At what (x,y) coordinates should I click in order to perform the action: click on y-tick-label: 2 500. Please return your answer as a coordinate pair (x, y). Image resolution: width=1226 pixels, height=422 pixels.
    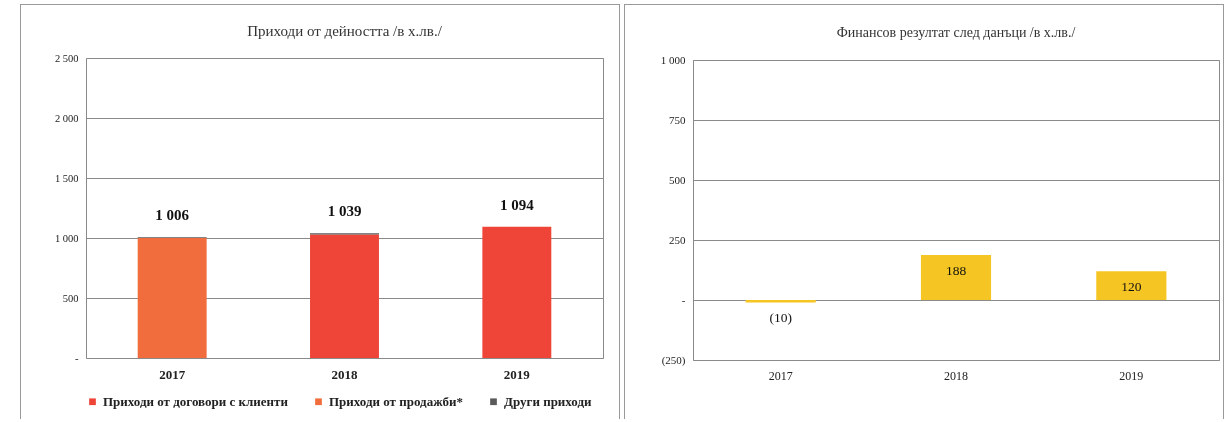
    Looking at the image, I should click on (66, 58).